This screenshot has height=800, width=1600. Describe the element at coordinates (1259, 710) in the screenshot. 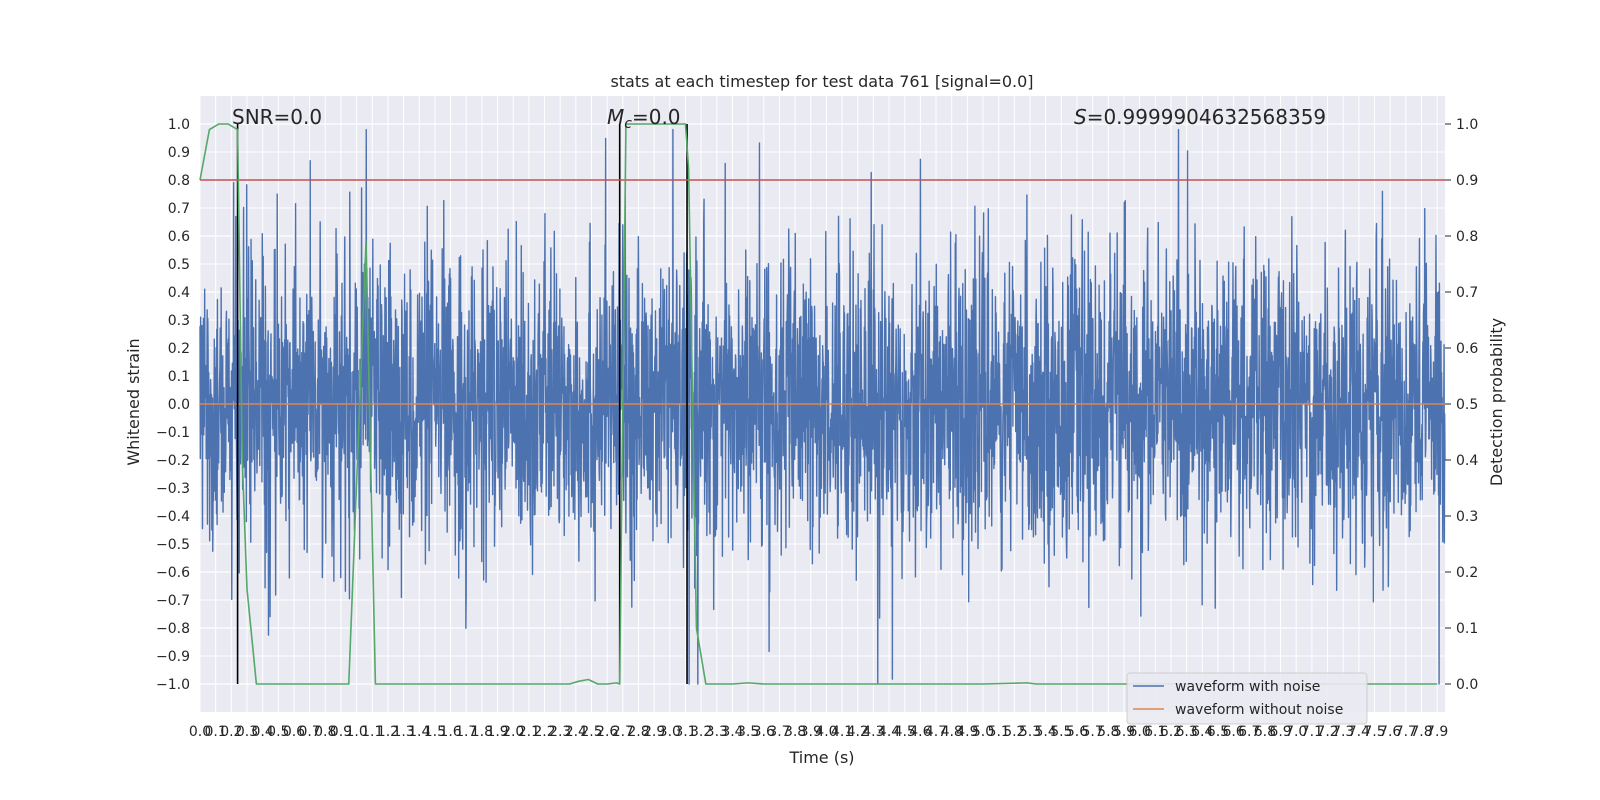

I see `legend-label-clean: waveform without noise` at that location.